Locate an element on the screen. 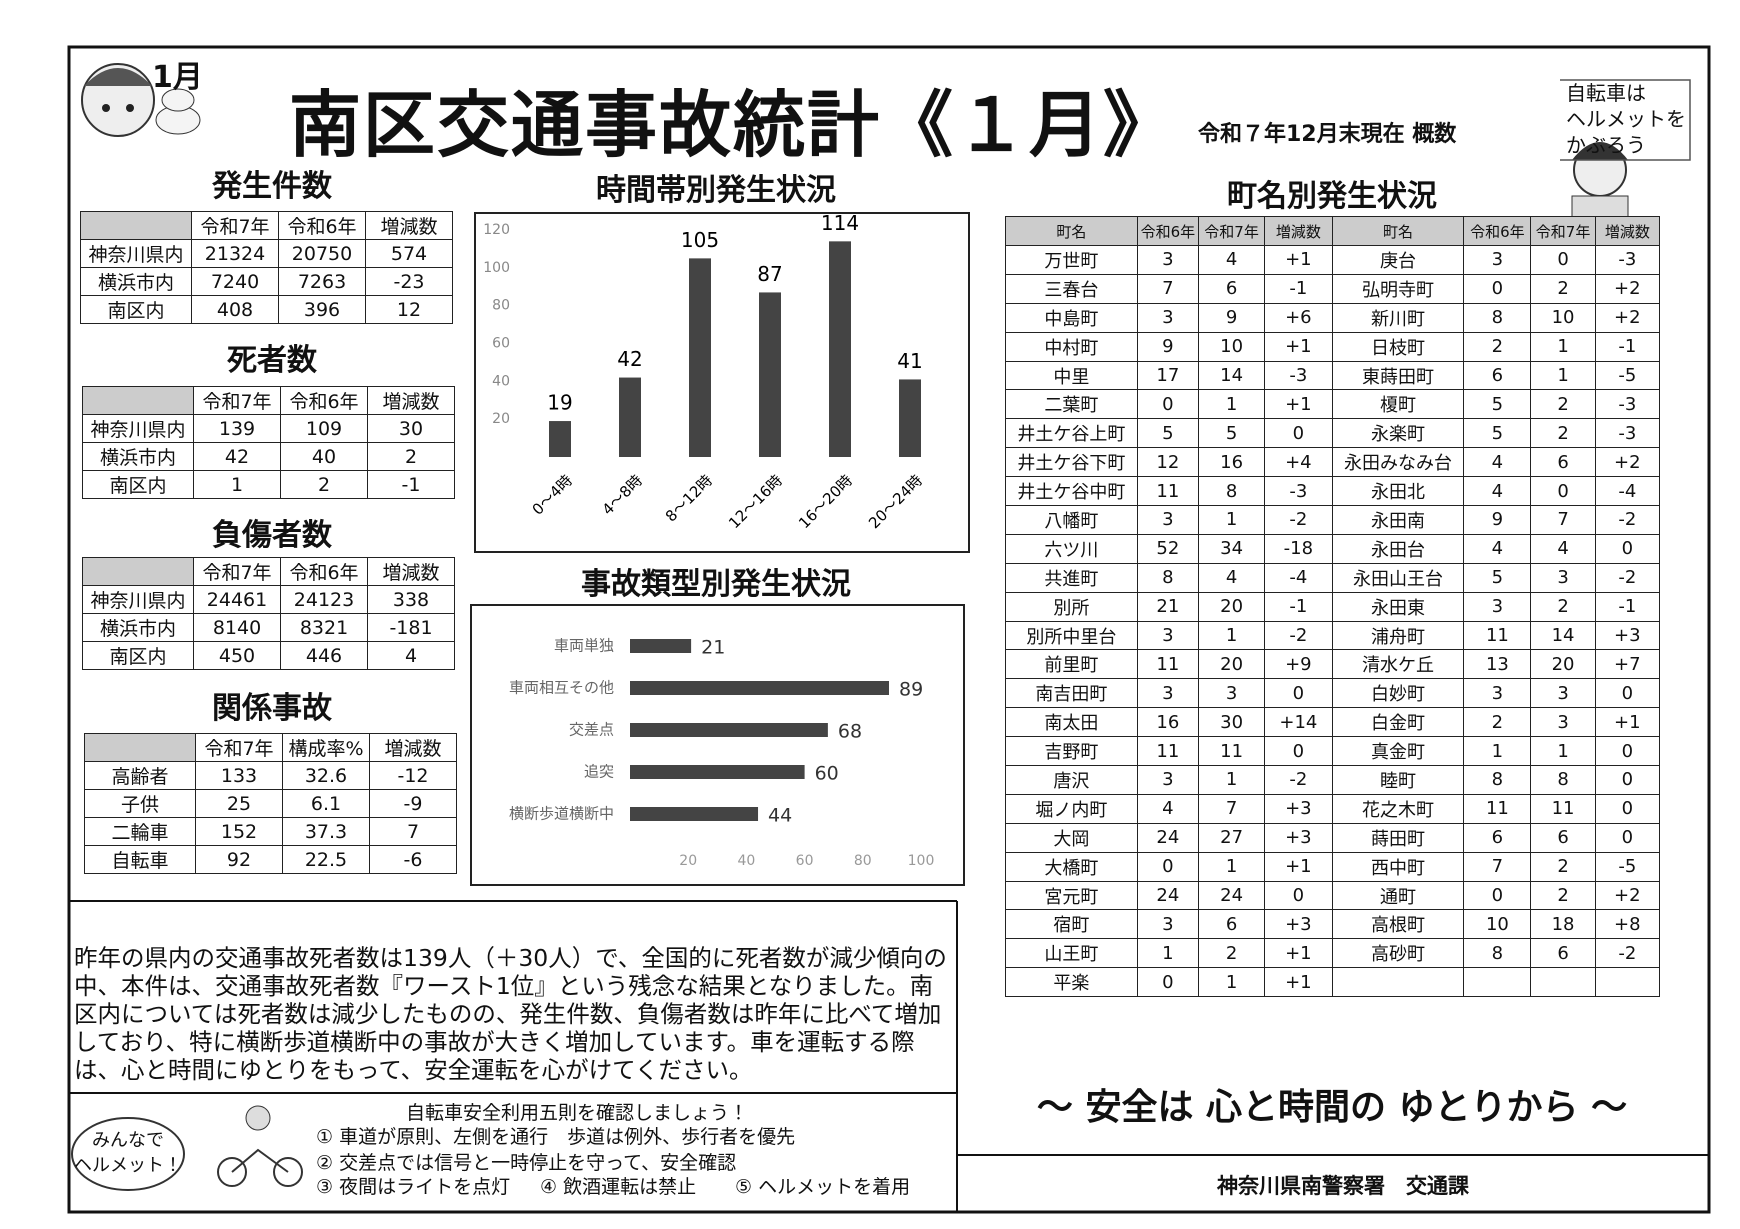  slogan: ～ 安全は 心と時間の ゆとりから ～ is located at coordinates (1332, 1107).